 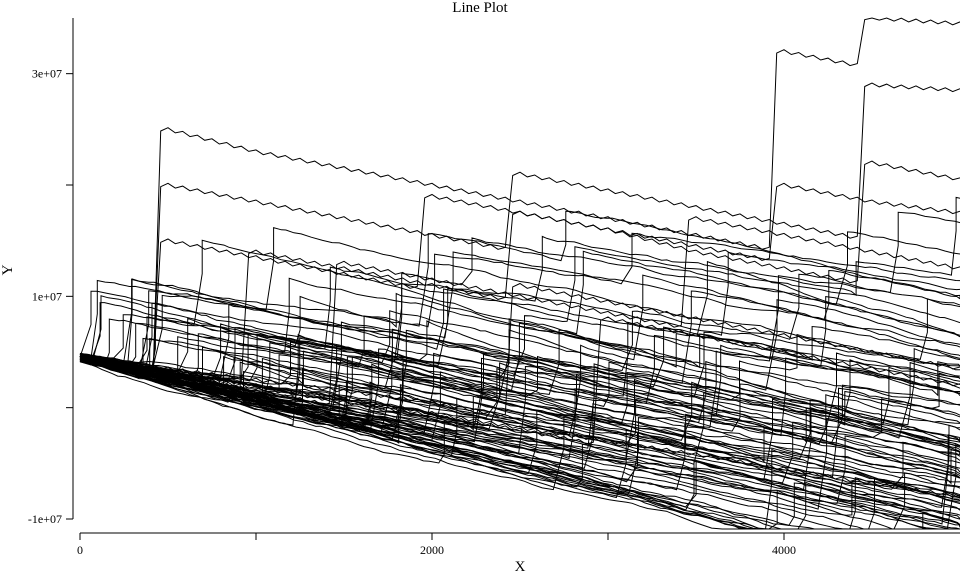 What do you see at coordinates (432, 550) in the screenshot?
I see `x-tick-label: 2000` at bounding box center [432, 550].